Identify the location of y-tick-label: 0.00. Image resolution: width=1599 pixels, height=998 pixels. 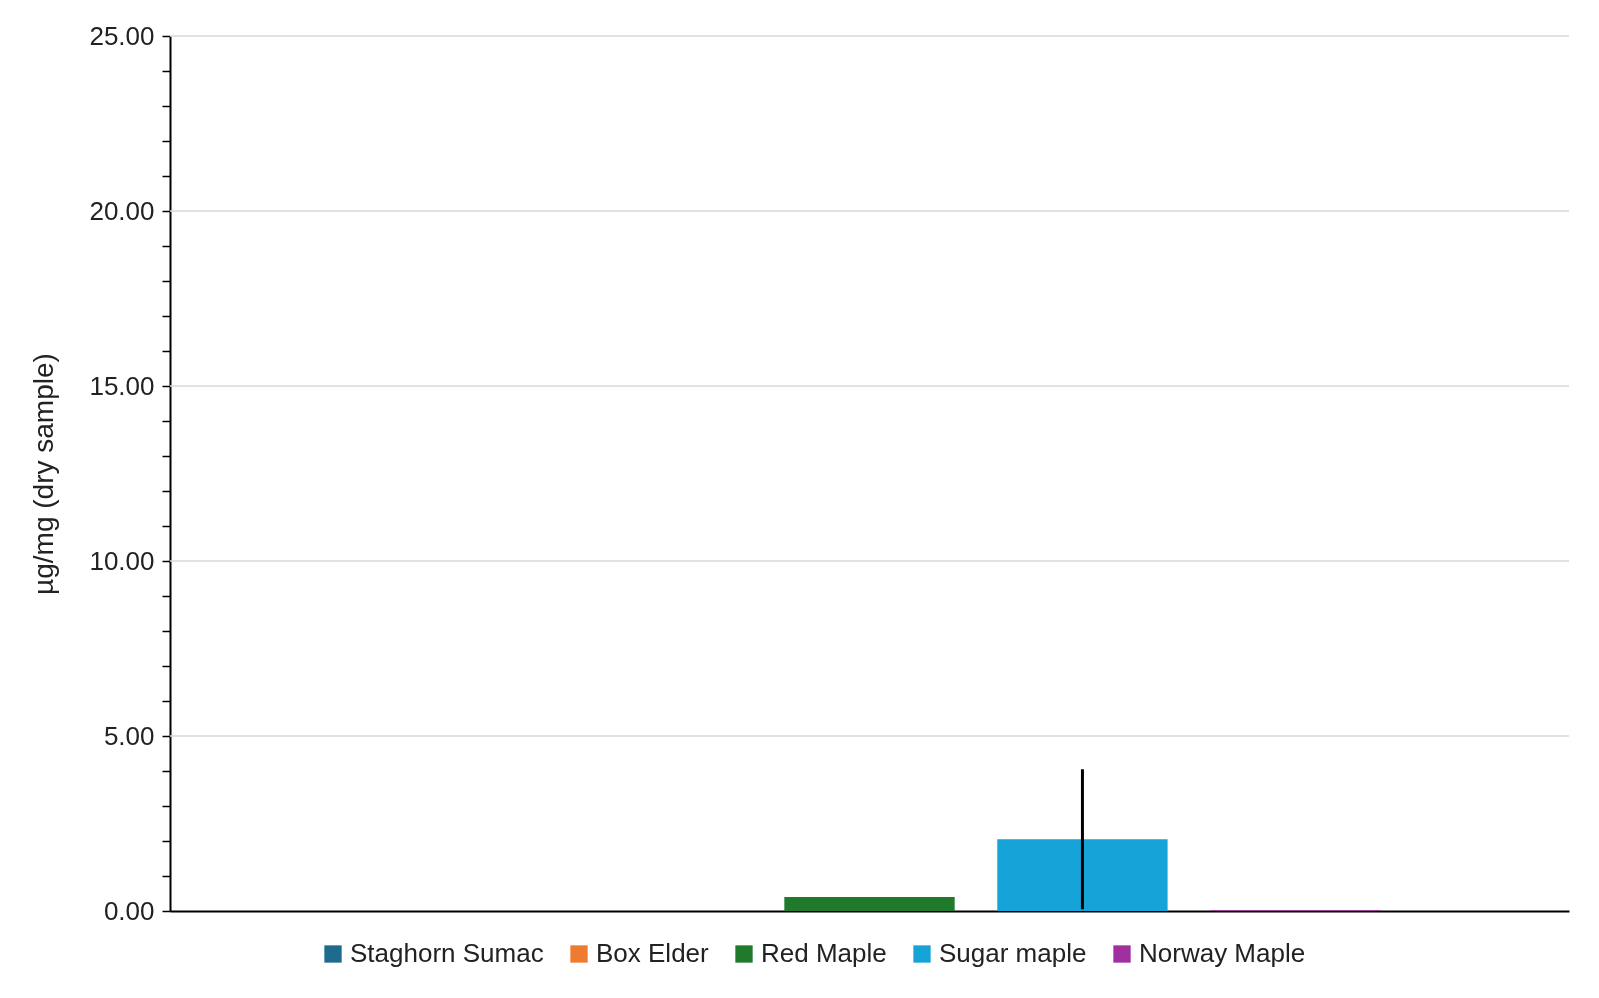
(129, 910).